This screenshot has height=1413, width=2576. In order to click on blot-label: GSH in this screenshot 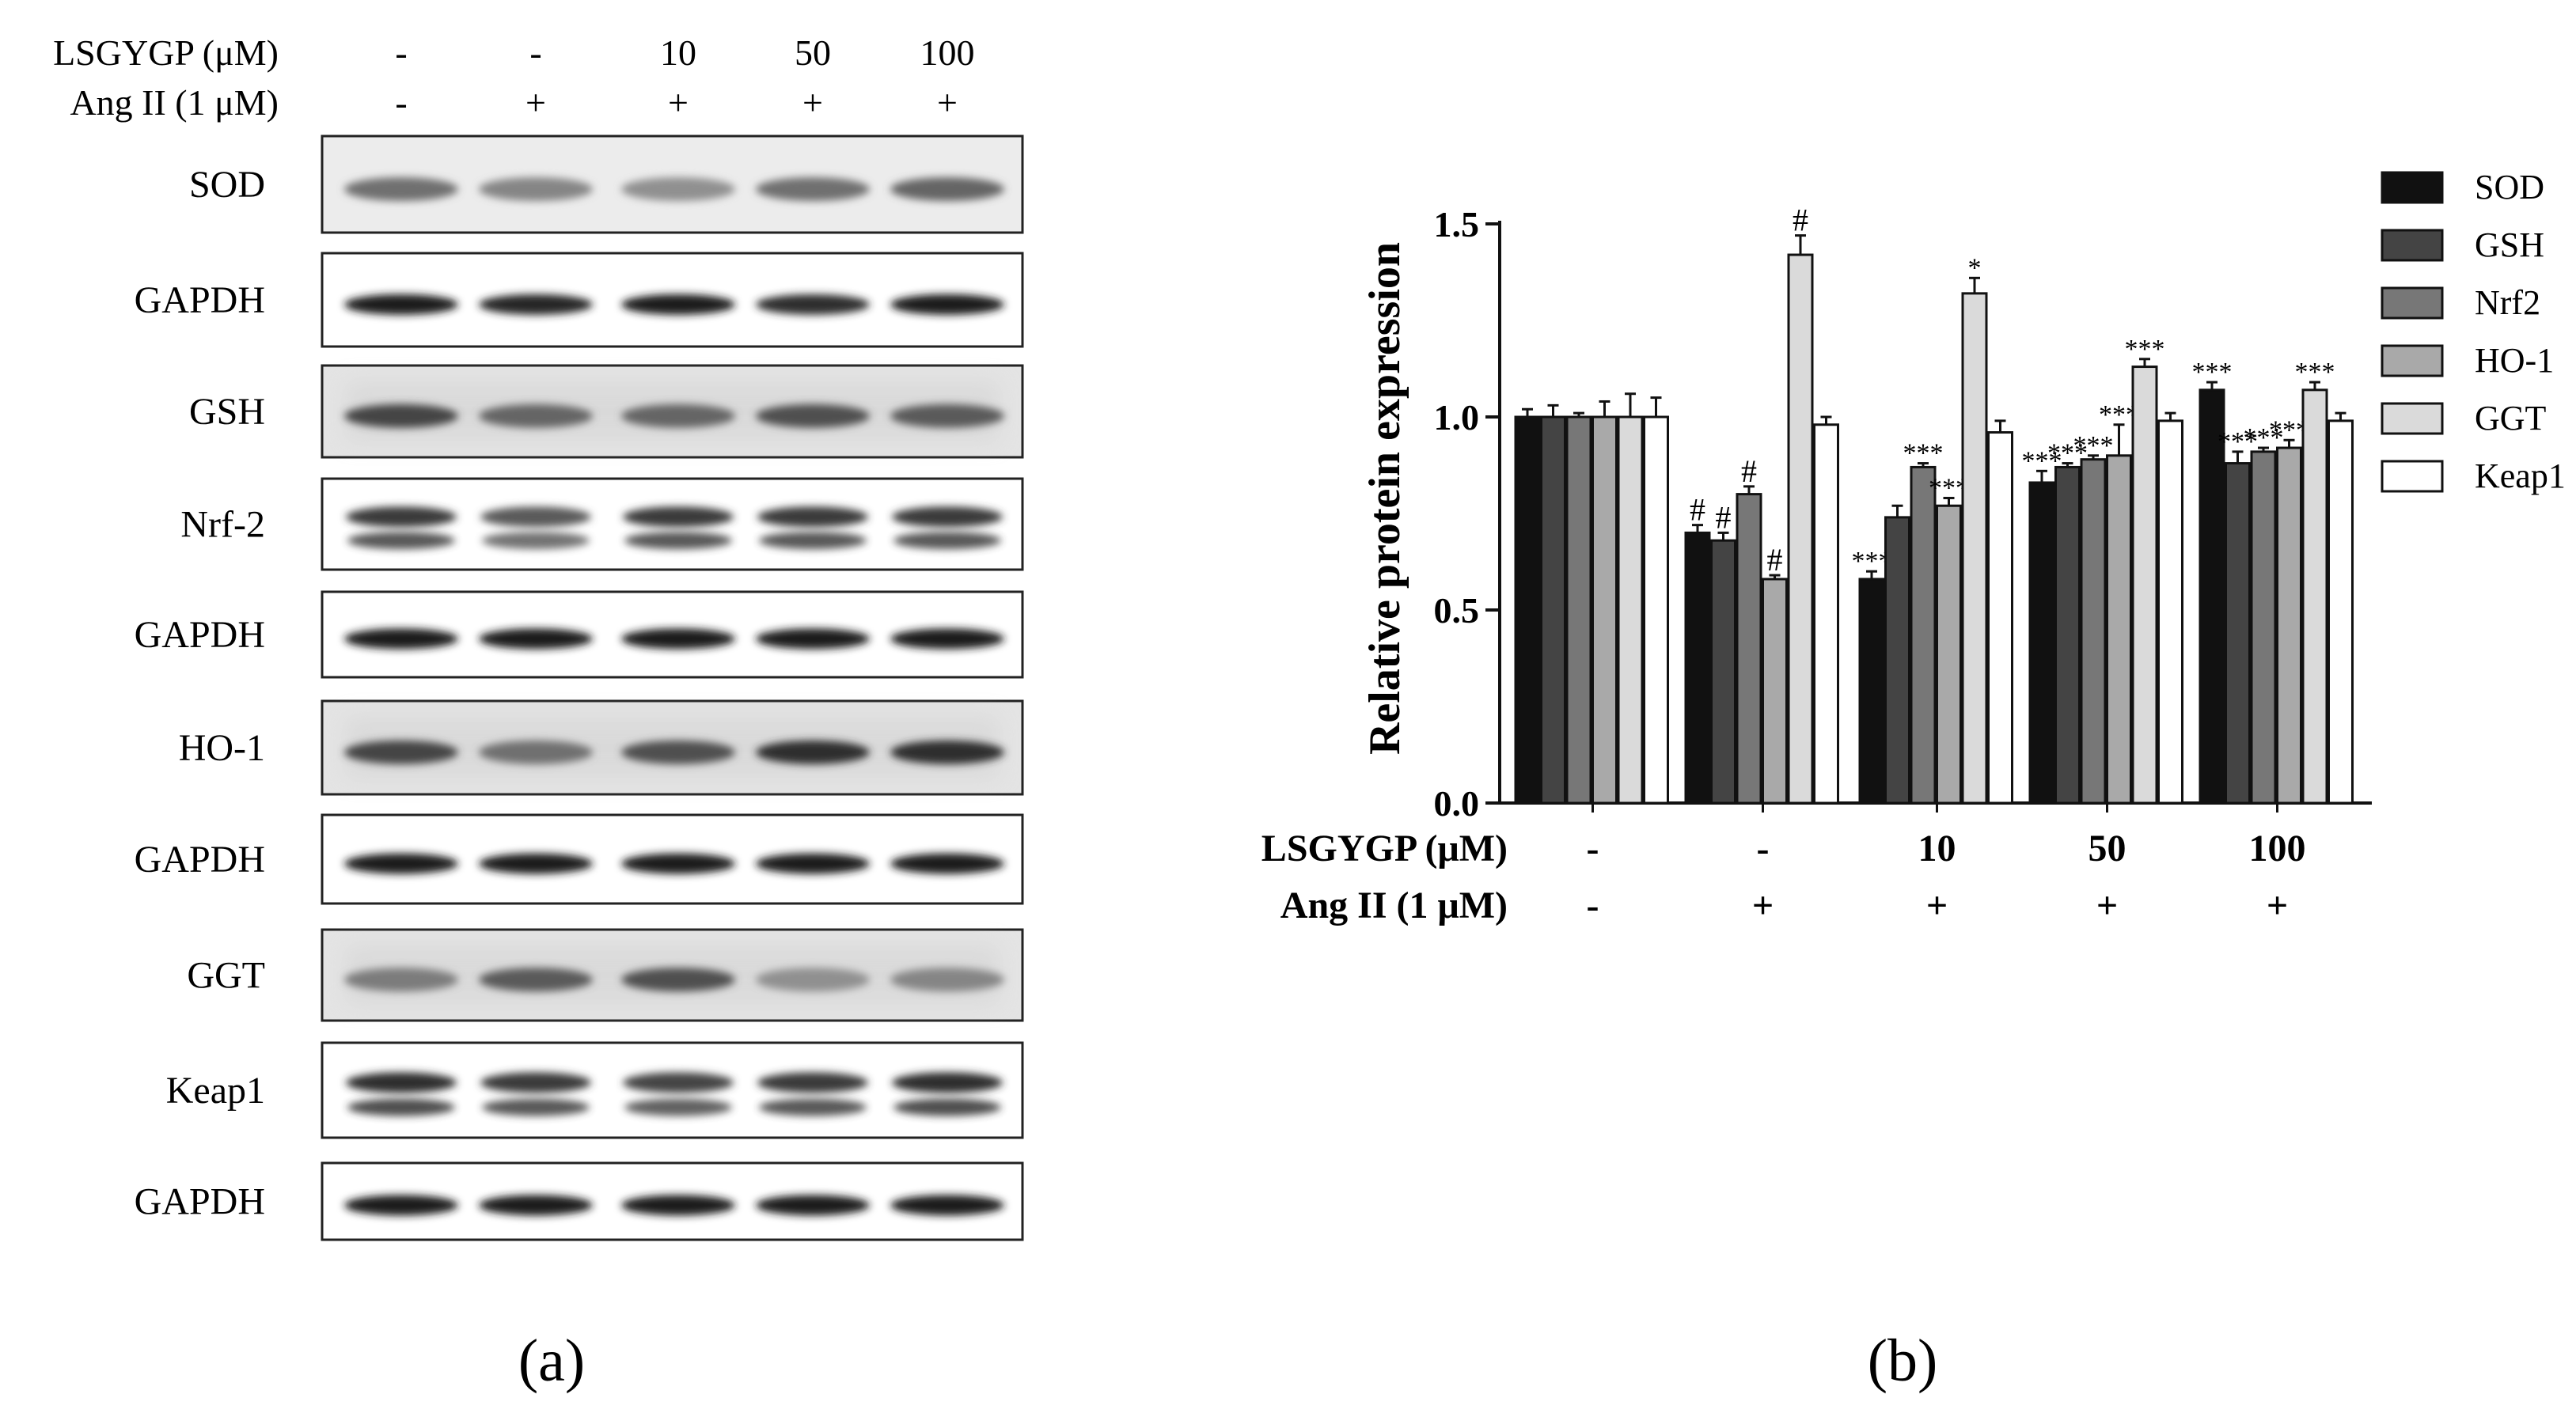, I will do `click(227, 412)`.